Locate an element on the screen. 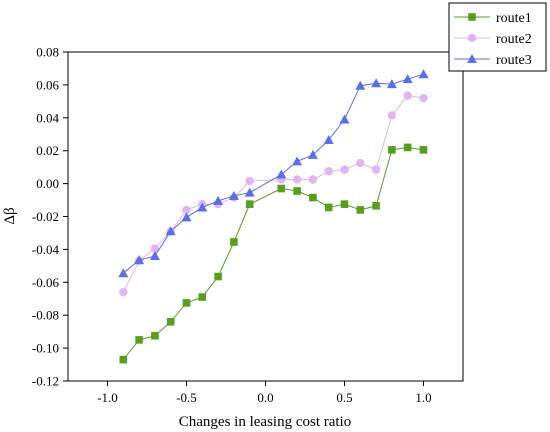  y-tick-label: -0.08 is located at coordinates (45, 315).